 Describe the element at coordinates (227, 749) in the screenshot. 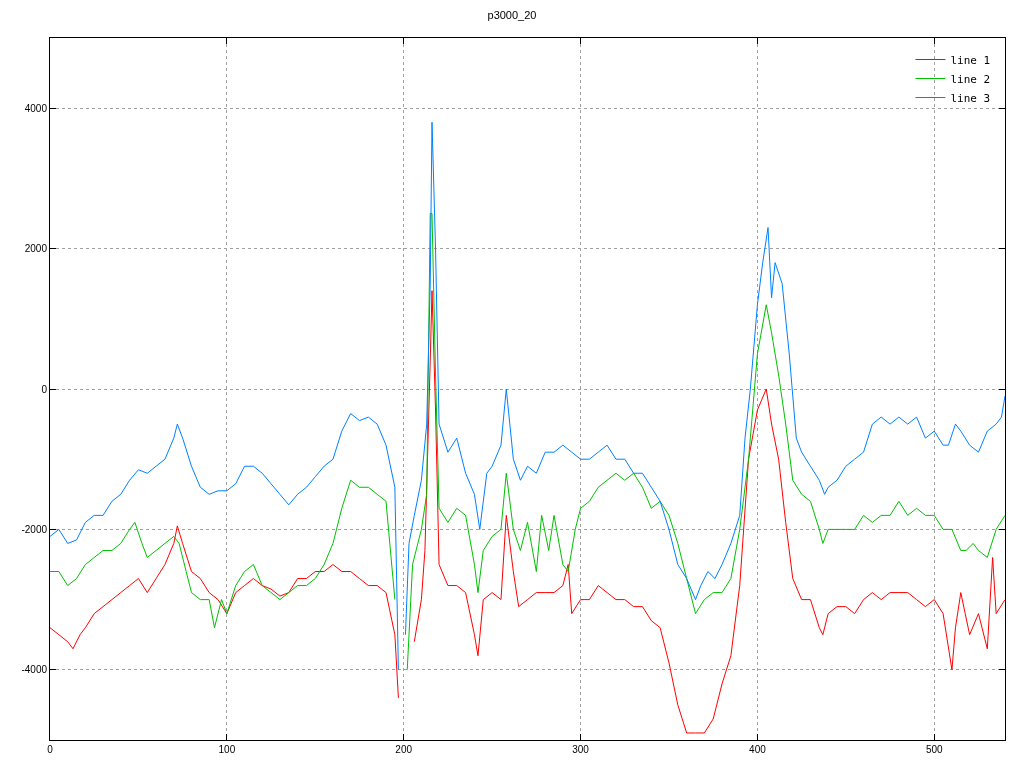

I see `x-tick-label: 100` at that location.